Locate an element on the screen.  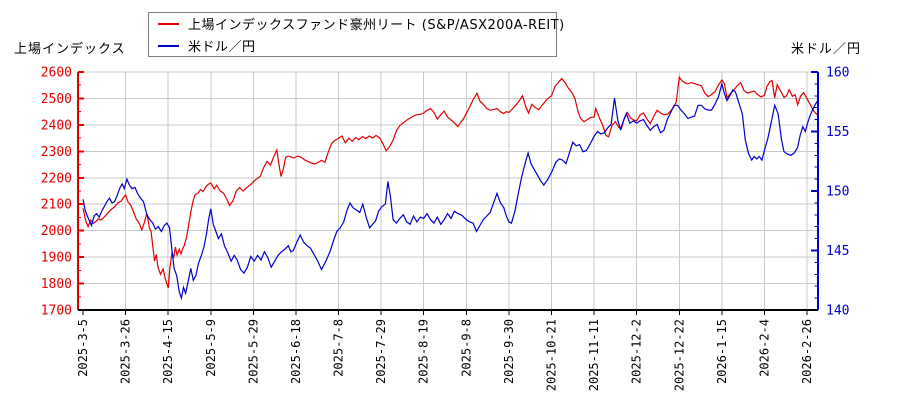
svg-text: 2026-2-26 is located at coordinates (807, 351).